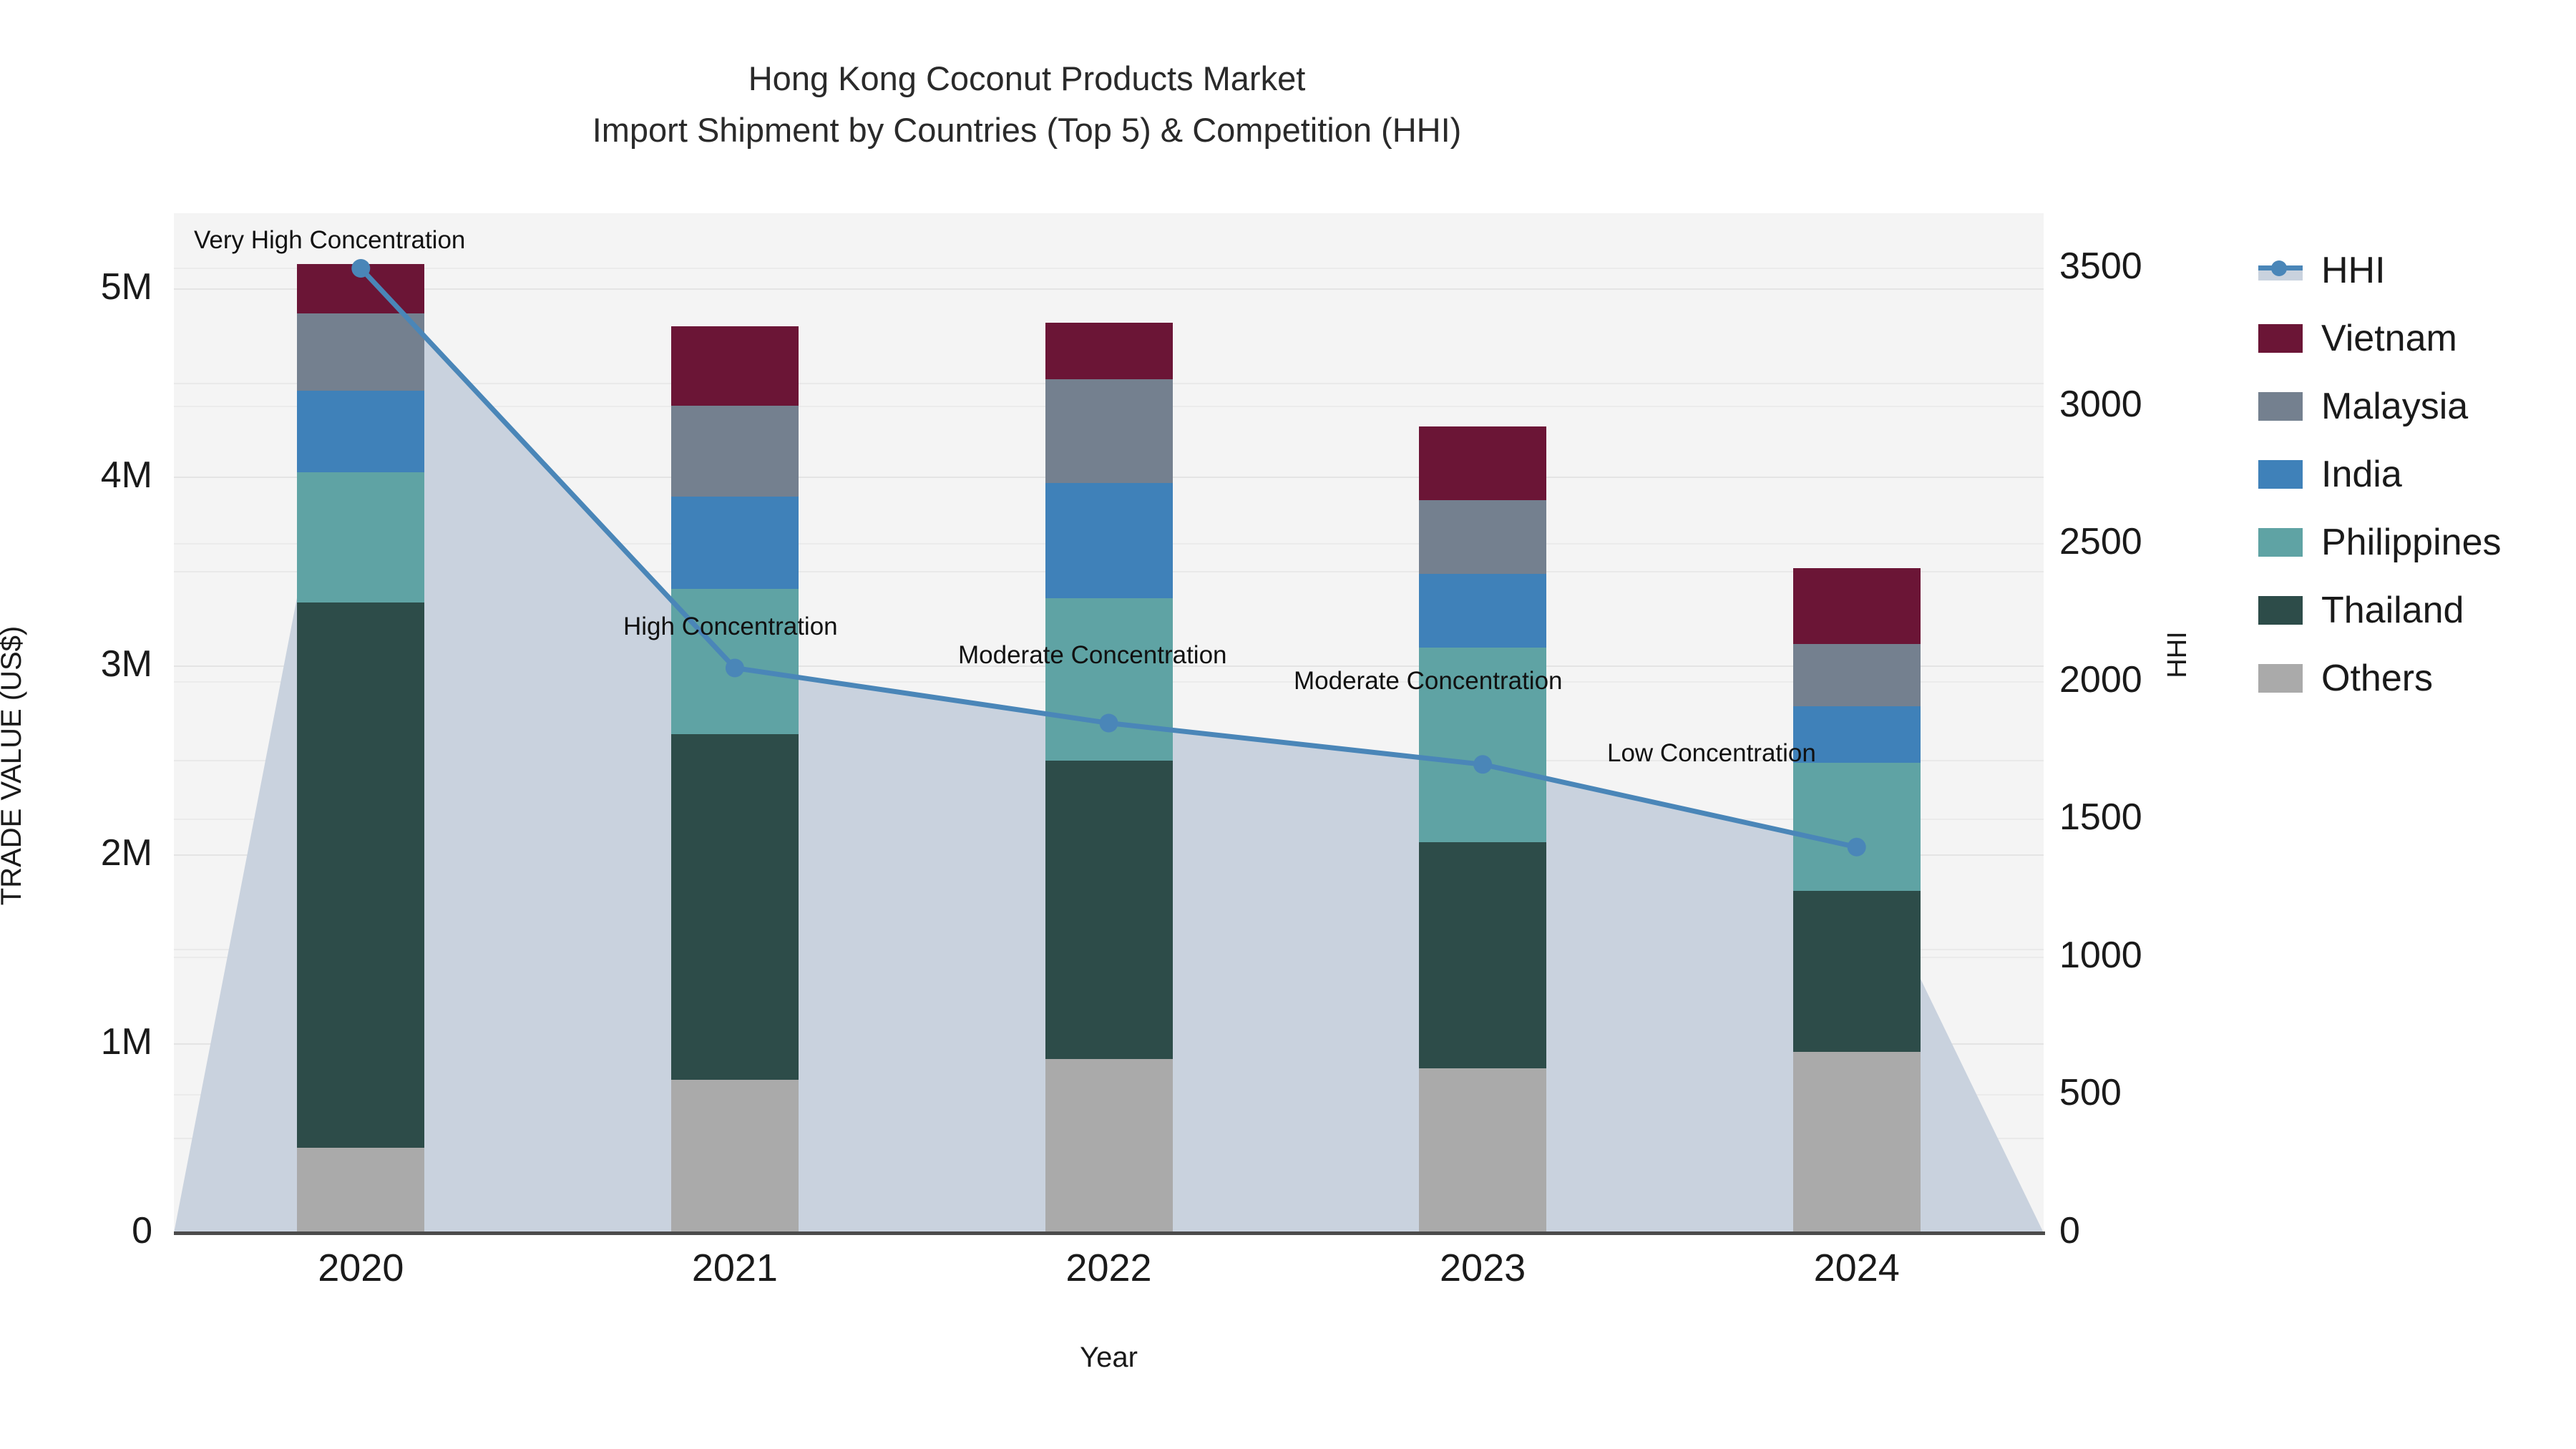 The height and width of the screenshot is (1449, 2576). I want to click on y-axis-right-tick-label: 0, so click(2069, 1231).